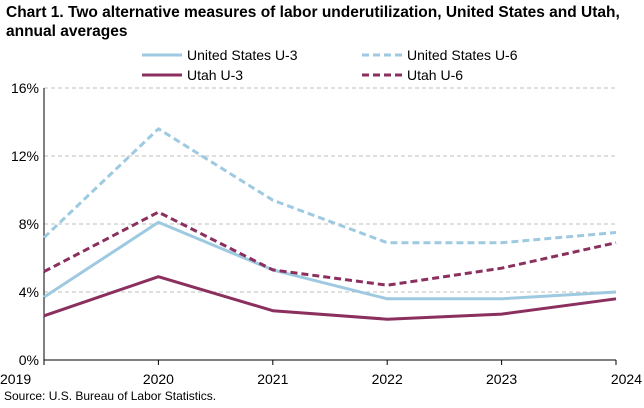 This screenshot has height=408, width=644. What do you see at coordinates (435, 75) in the screenshot?
I see `legend-label: Utah U-6` at bounding box center [435, 75].